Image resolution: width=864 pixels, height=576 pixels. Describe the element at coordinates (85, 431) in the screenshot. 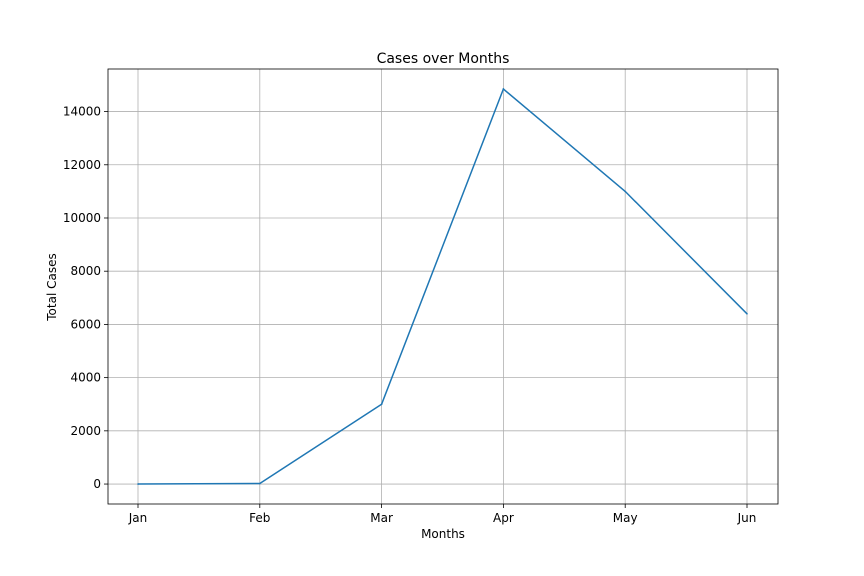

I see `y-tick-label: 2000` at that location.